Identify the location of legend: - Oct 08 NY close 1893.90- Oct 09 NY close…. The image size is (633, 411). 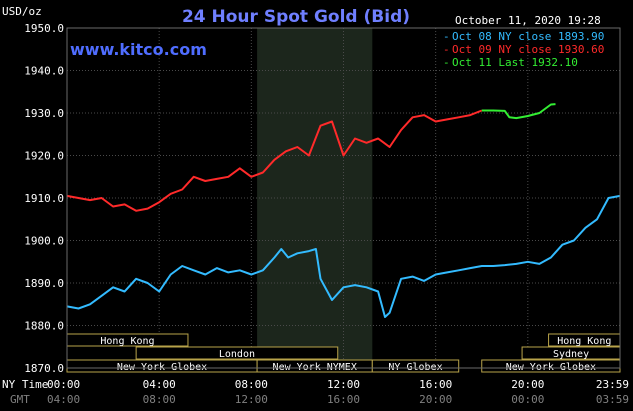
(523, 49).